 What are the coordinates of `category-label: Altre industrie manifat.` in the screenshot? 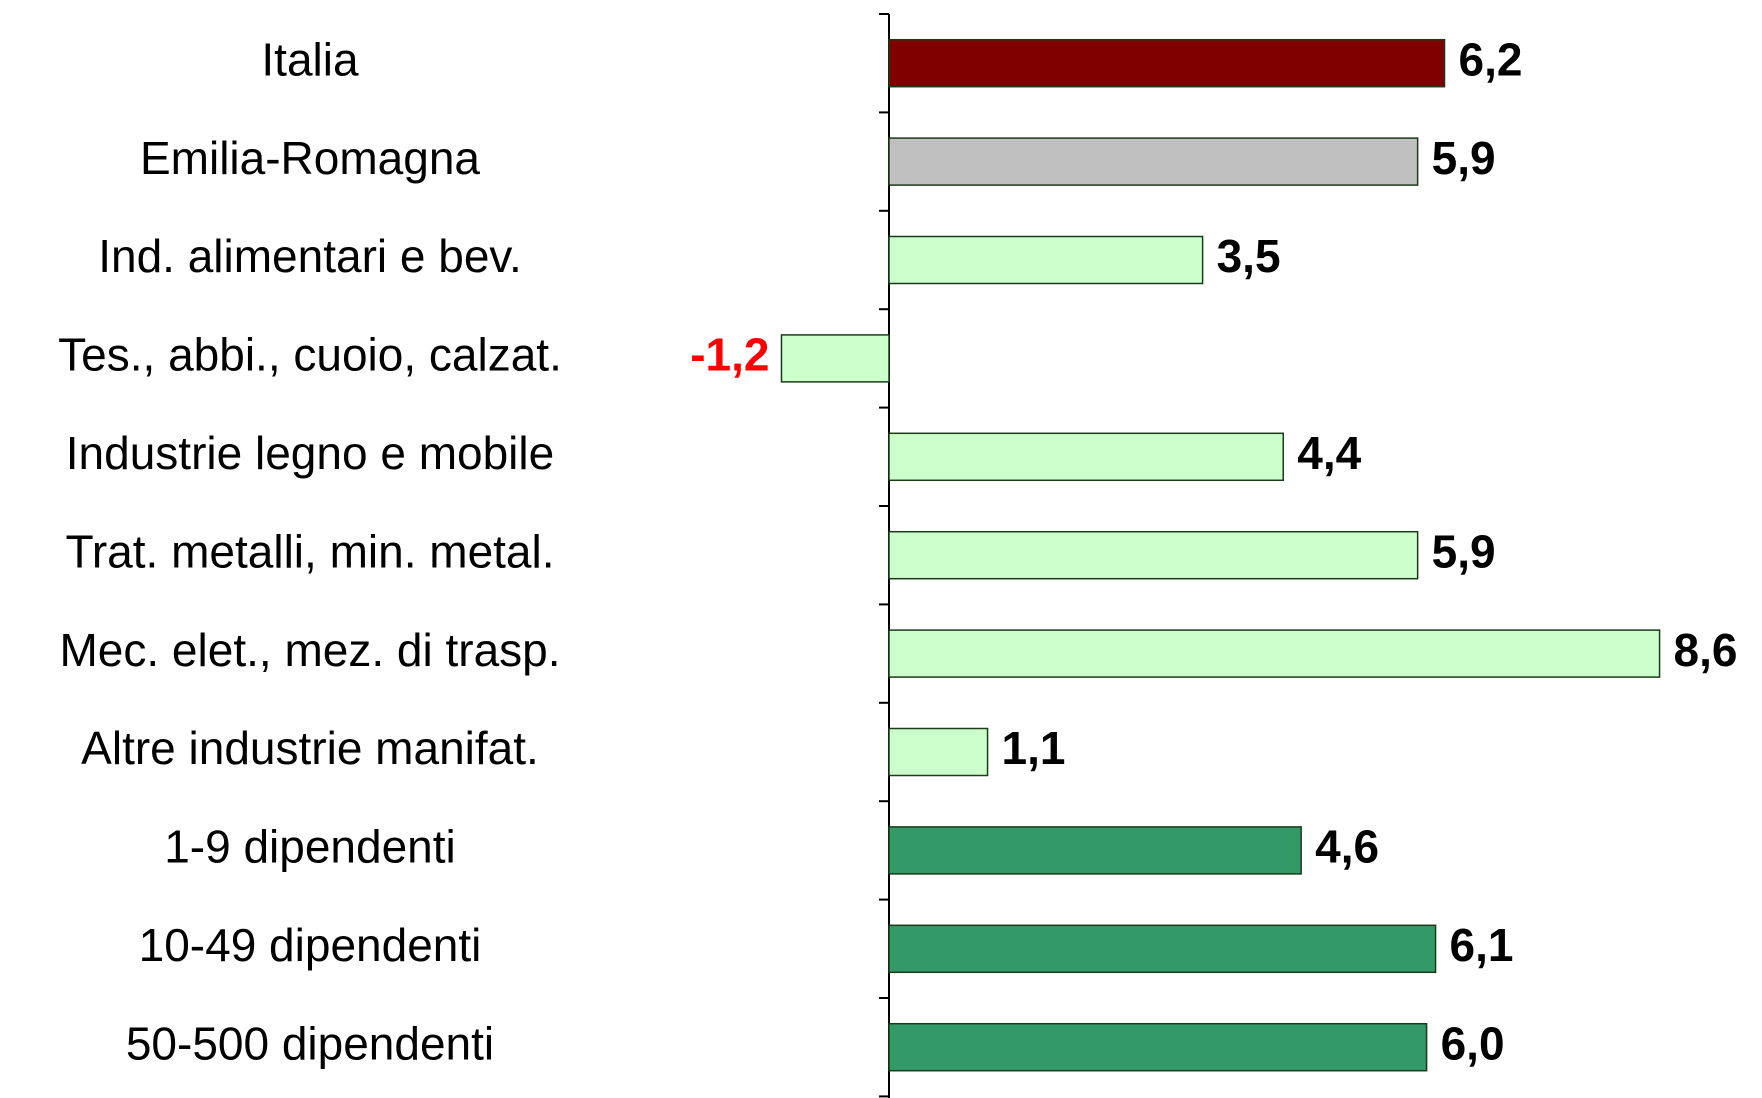 It's located at (310, 748).